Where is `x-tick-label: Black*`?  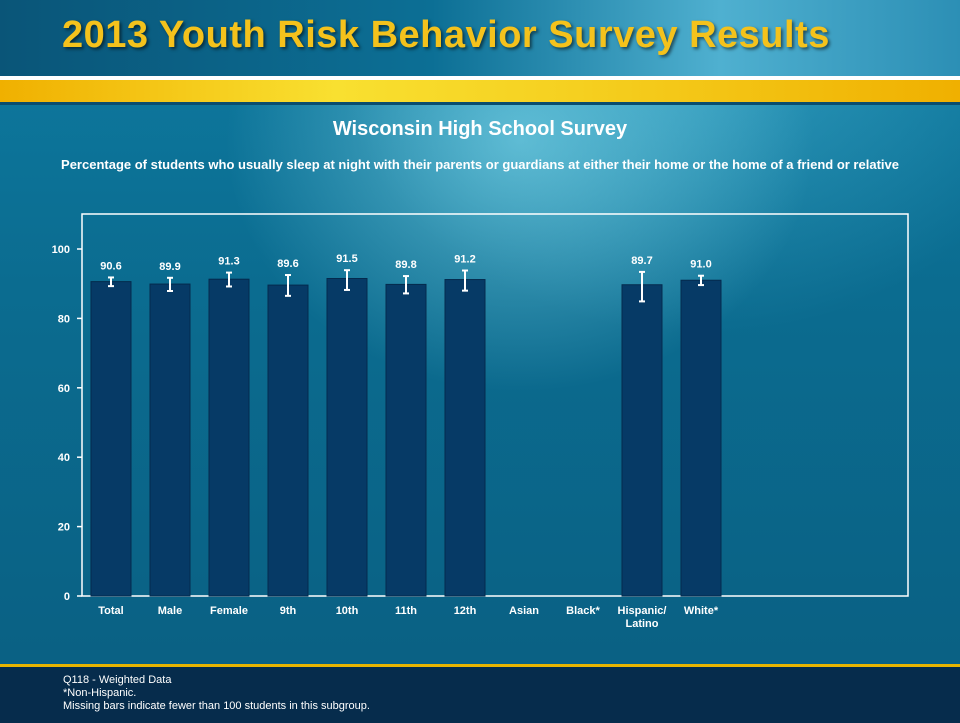 x-tick-label: Black* is located at coordinates (583, 611).